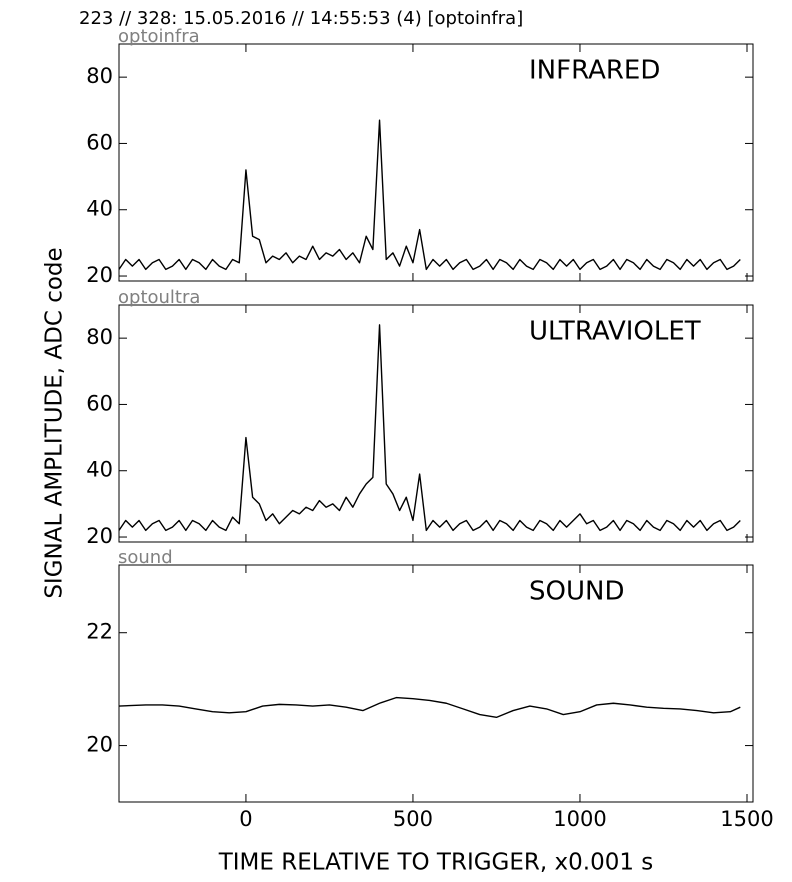  I want to click on panel-label: optoinfra, so click(159, 36).